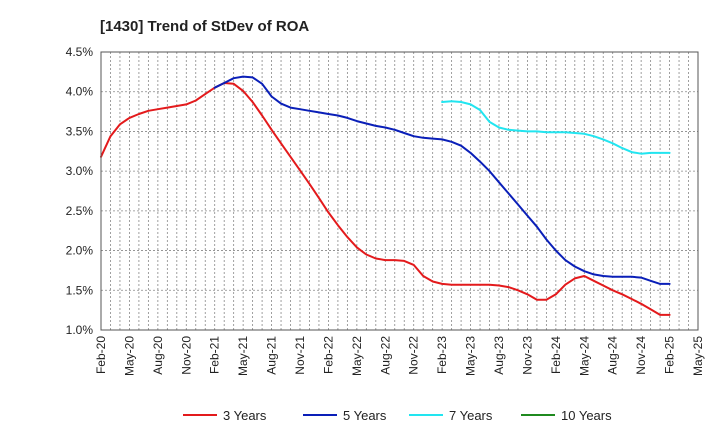 Image resolution: width=720 pixels, height=440 pixels. What do you see at coordinates (300, 355) in the screenshot?
I see `x-tick-label: Nov-21` at bounding box center [300, 355].